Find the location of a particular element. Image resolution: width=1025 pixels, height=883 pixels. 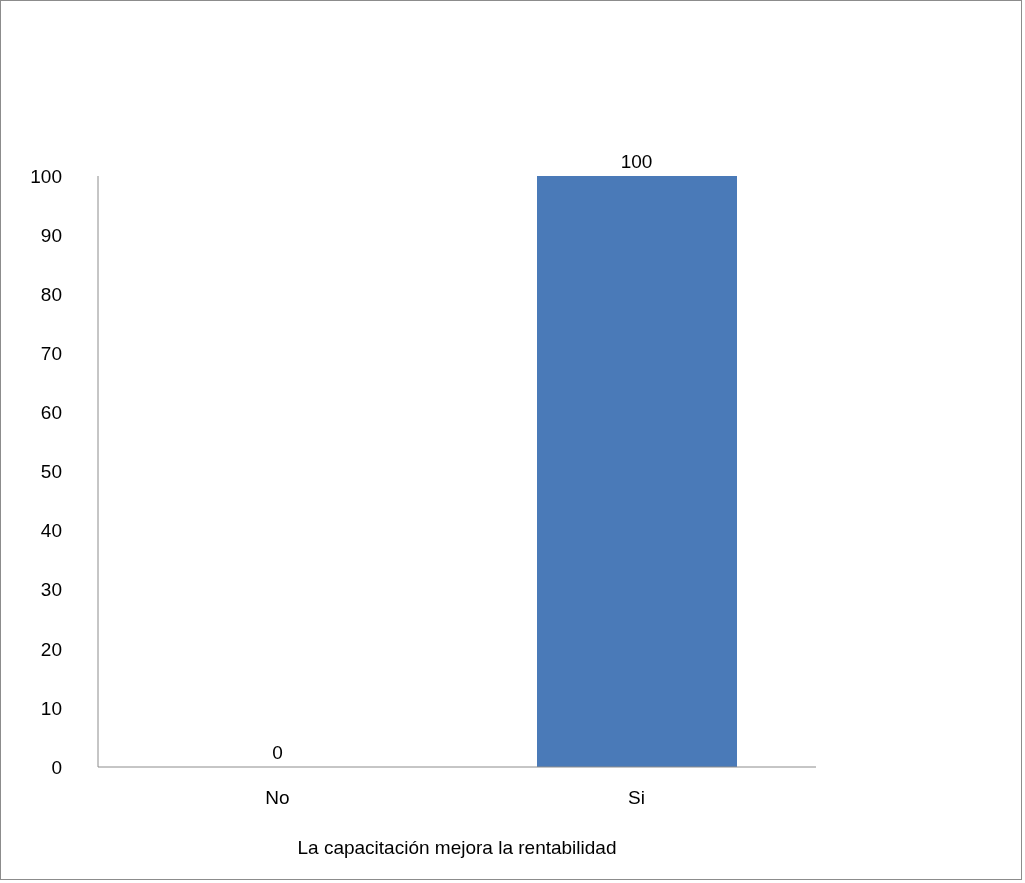

y-tick-label: 30 is located at coordinates (51, 590).